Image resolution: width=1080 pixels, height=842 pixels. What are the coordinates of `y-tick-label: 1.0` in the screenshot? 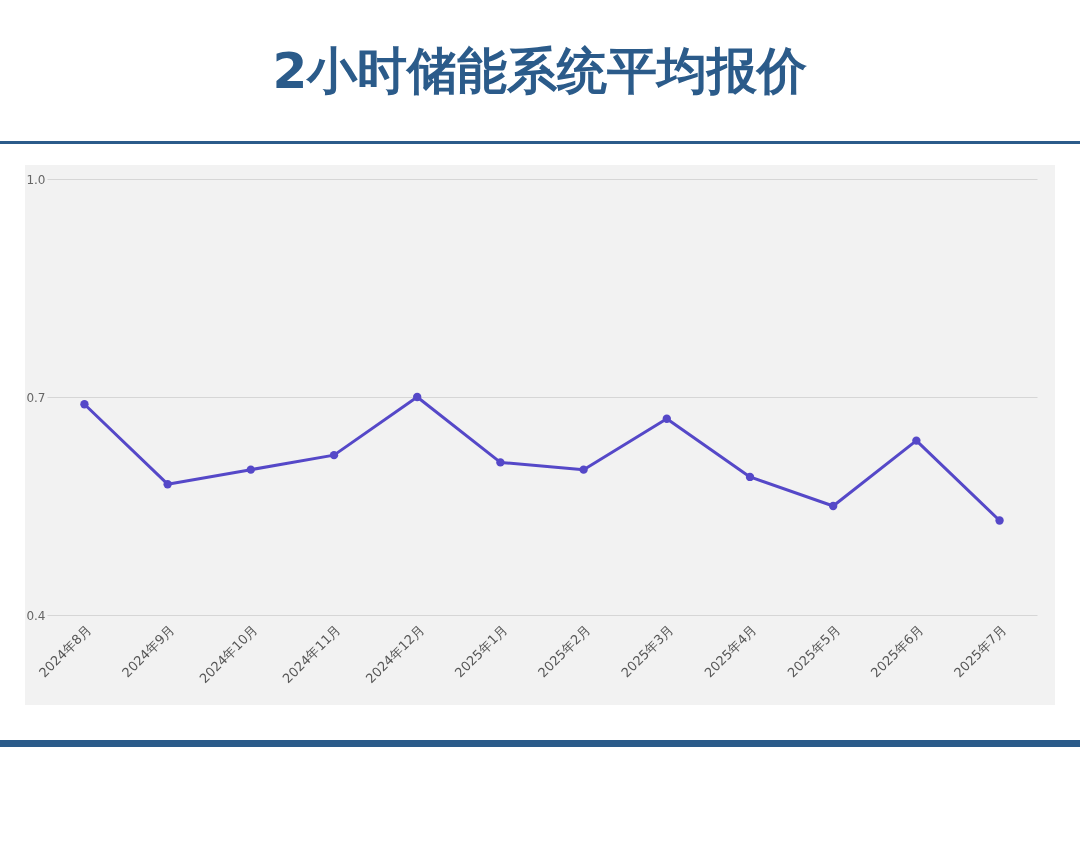 It's located at (36, 179).